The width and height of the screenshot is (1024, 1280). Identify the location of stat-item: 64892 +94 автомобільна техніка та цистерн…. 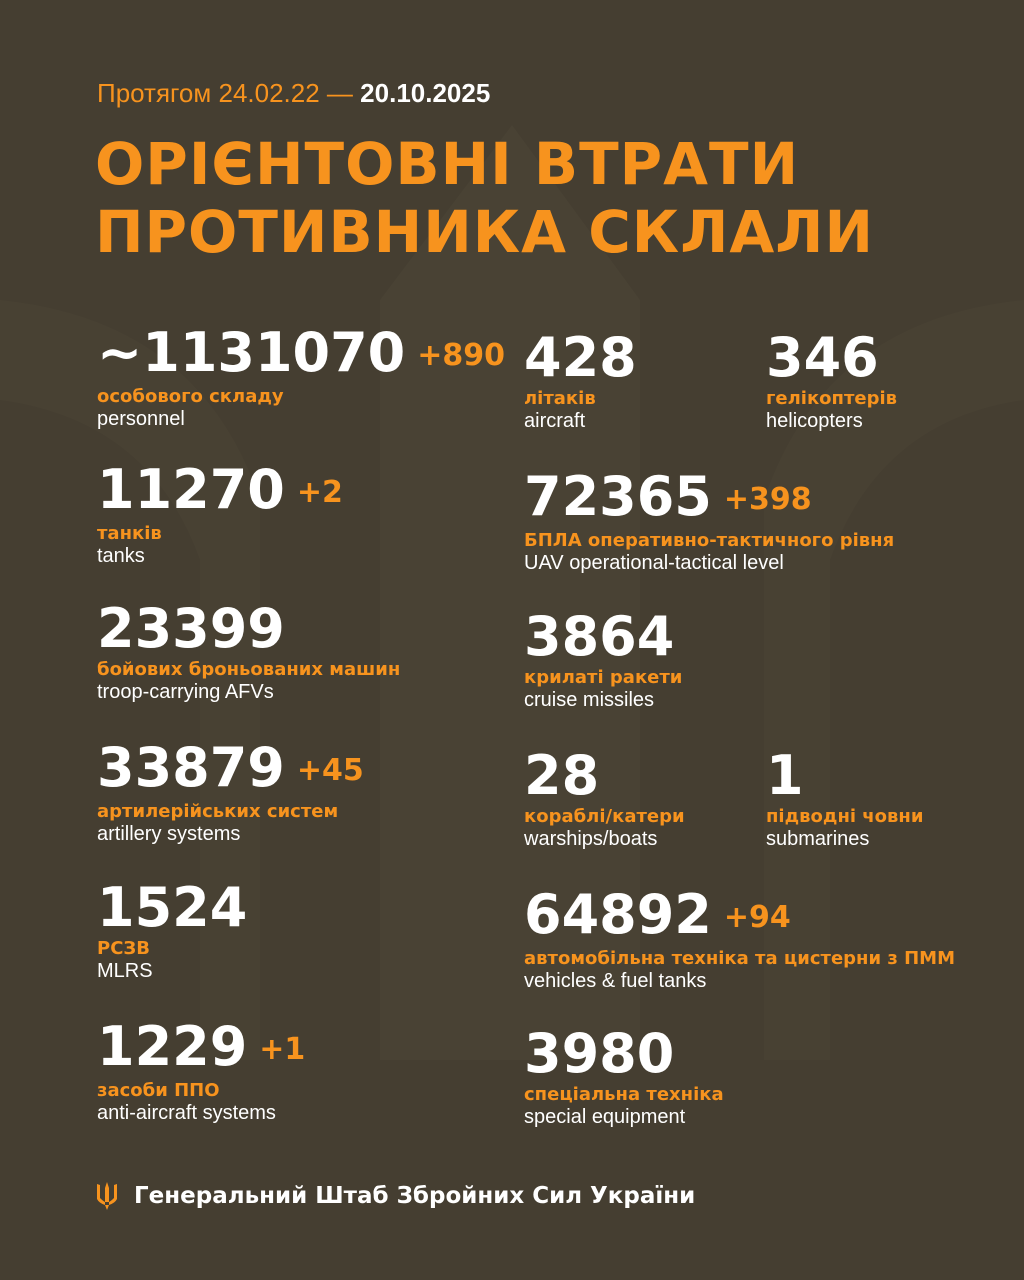
(739, 940).